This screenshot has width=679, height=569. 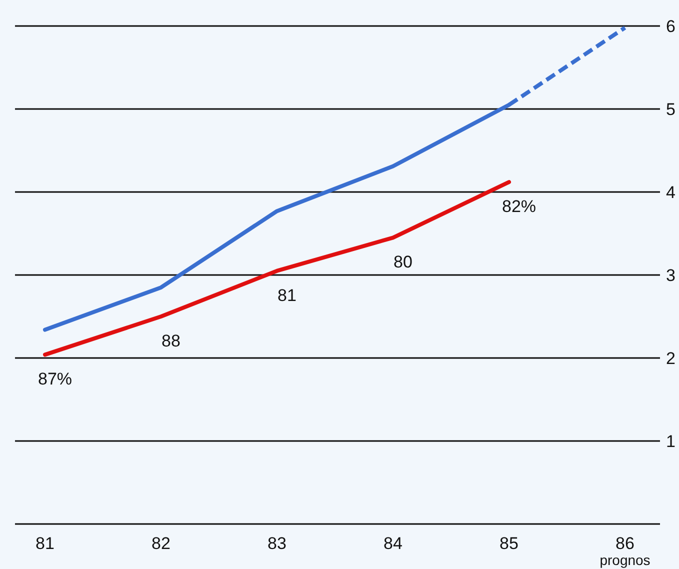 What do you see at coordinates (509, 543) in the screenshot?
I see `x-tick-label: 85` at bounding box center [509, 543].